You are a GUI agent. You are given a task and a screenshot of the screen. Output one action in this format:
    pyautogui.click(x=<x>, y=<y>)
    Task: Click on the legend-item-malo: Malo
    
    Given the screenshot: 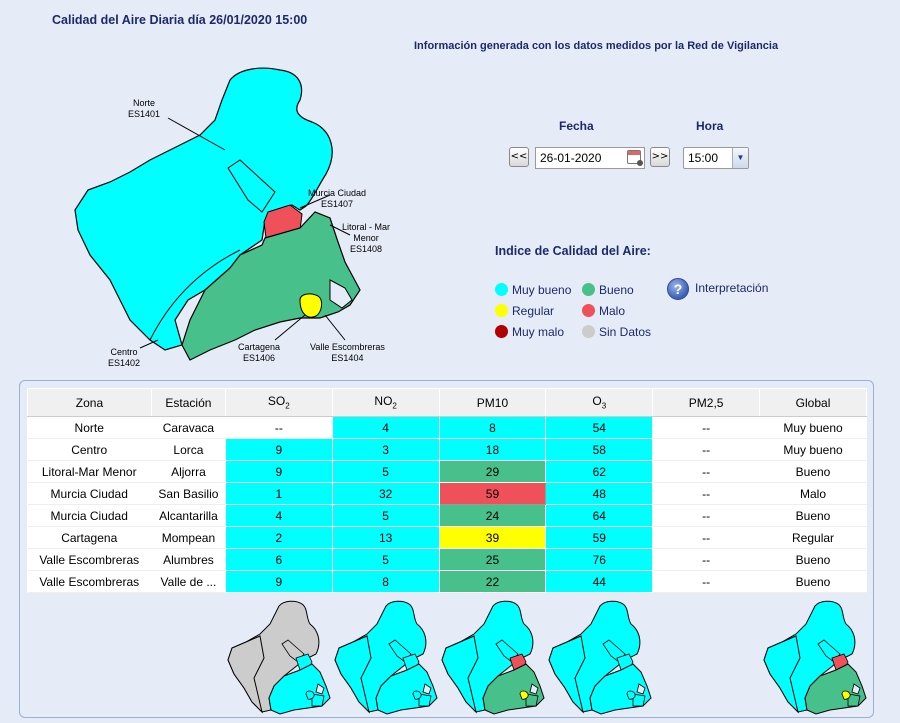 What is the action you would take?
    pyautogui.click(x=603, y=311)
    